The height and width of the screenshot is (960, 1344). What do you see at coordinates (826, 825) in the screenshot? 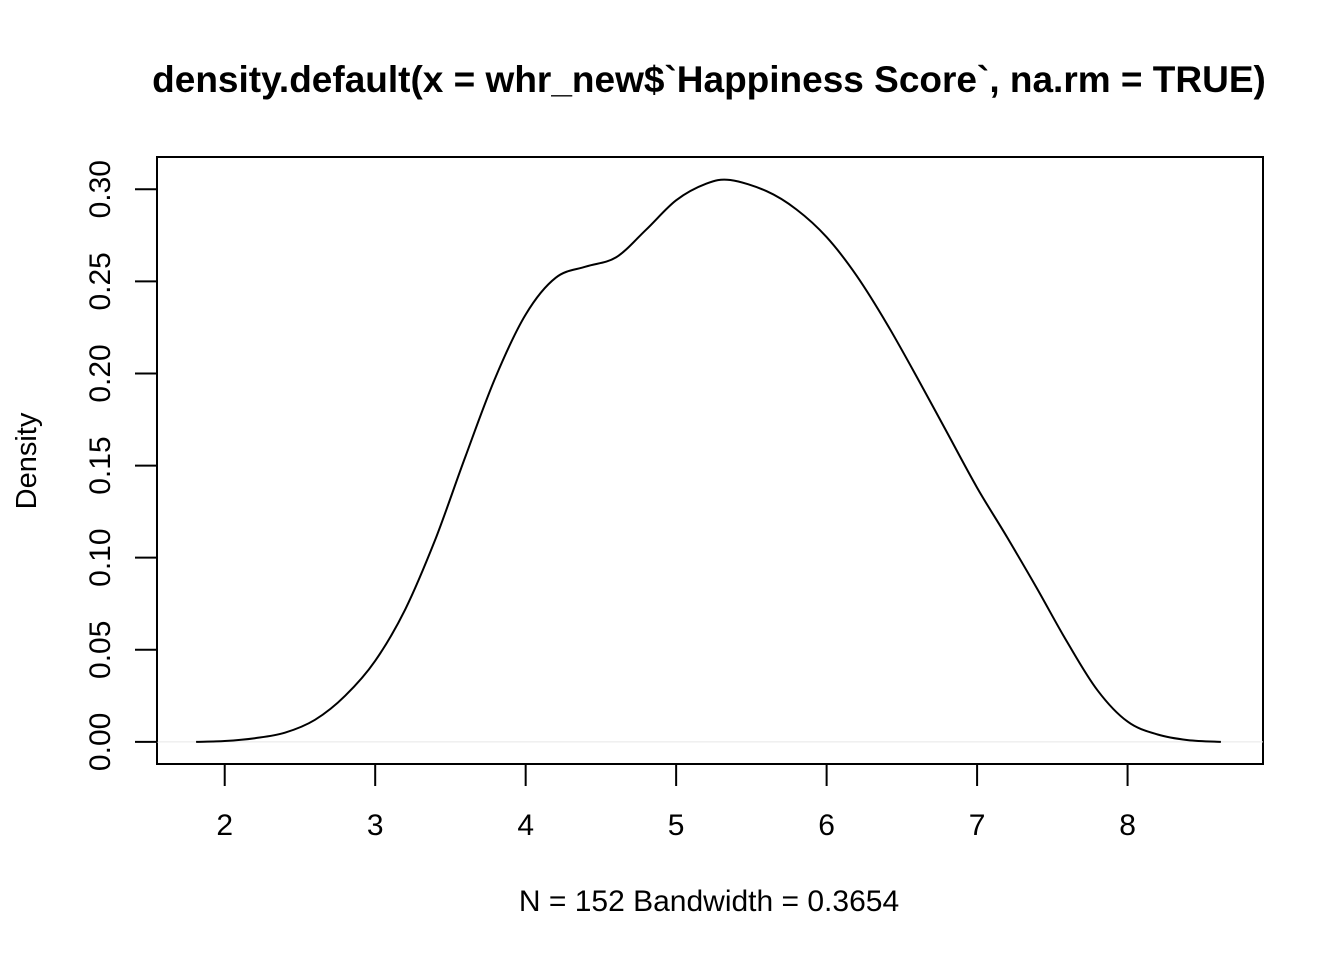
I see `x-tick-label: 6` at bounding box center [826, 825].